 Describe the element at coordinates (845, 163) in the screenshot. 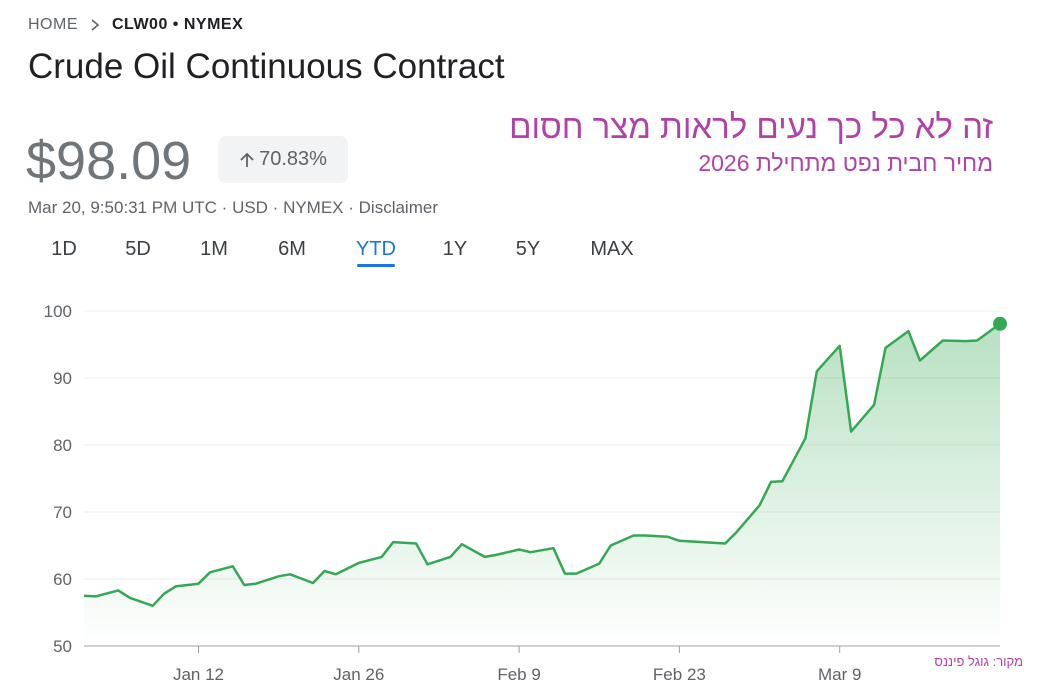

I see `annotation-subheadline: מחיר חבית נפט מתחילת 2026` at that location.